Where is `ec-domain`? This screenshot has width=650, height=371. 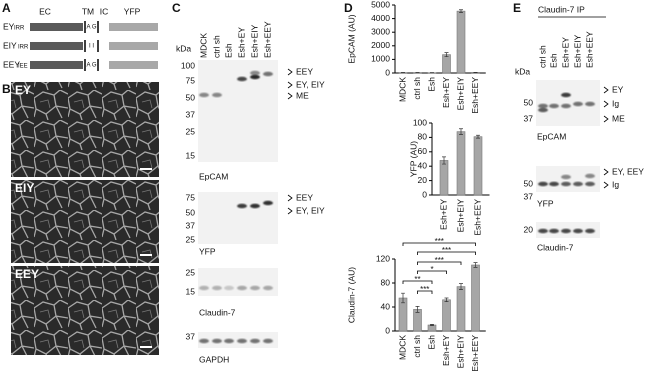
ec-domain is located at coordinates (56, 65).